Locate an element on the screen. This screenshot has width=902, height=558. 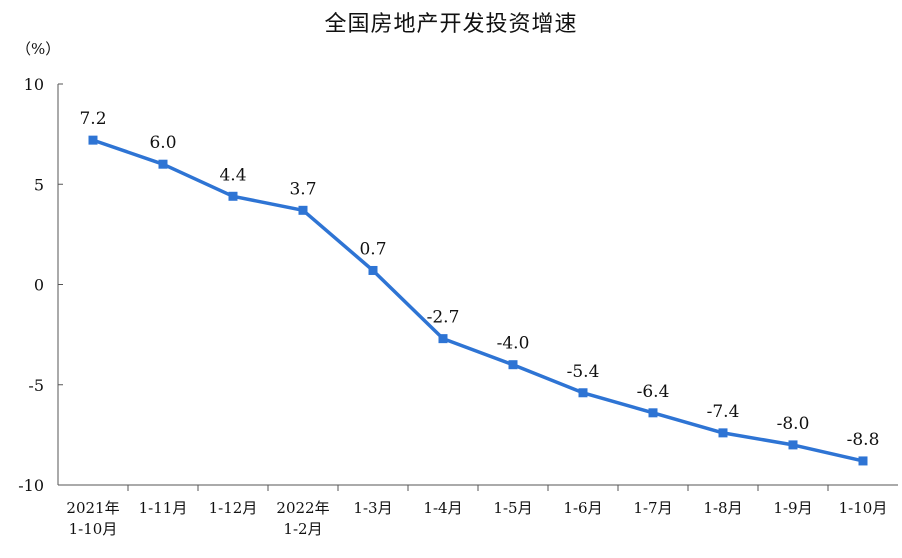
y-tick-labels: 10 5 0 -5 -10 is located at coordinates (31, 285).